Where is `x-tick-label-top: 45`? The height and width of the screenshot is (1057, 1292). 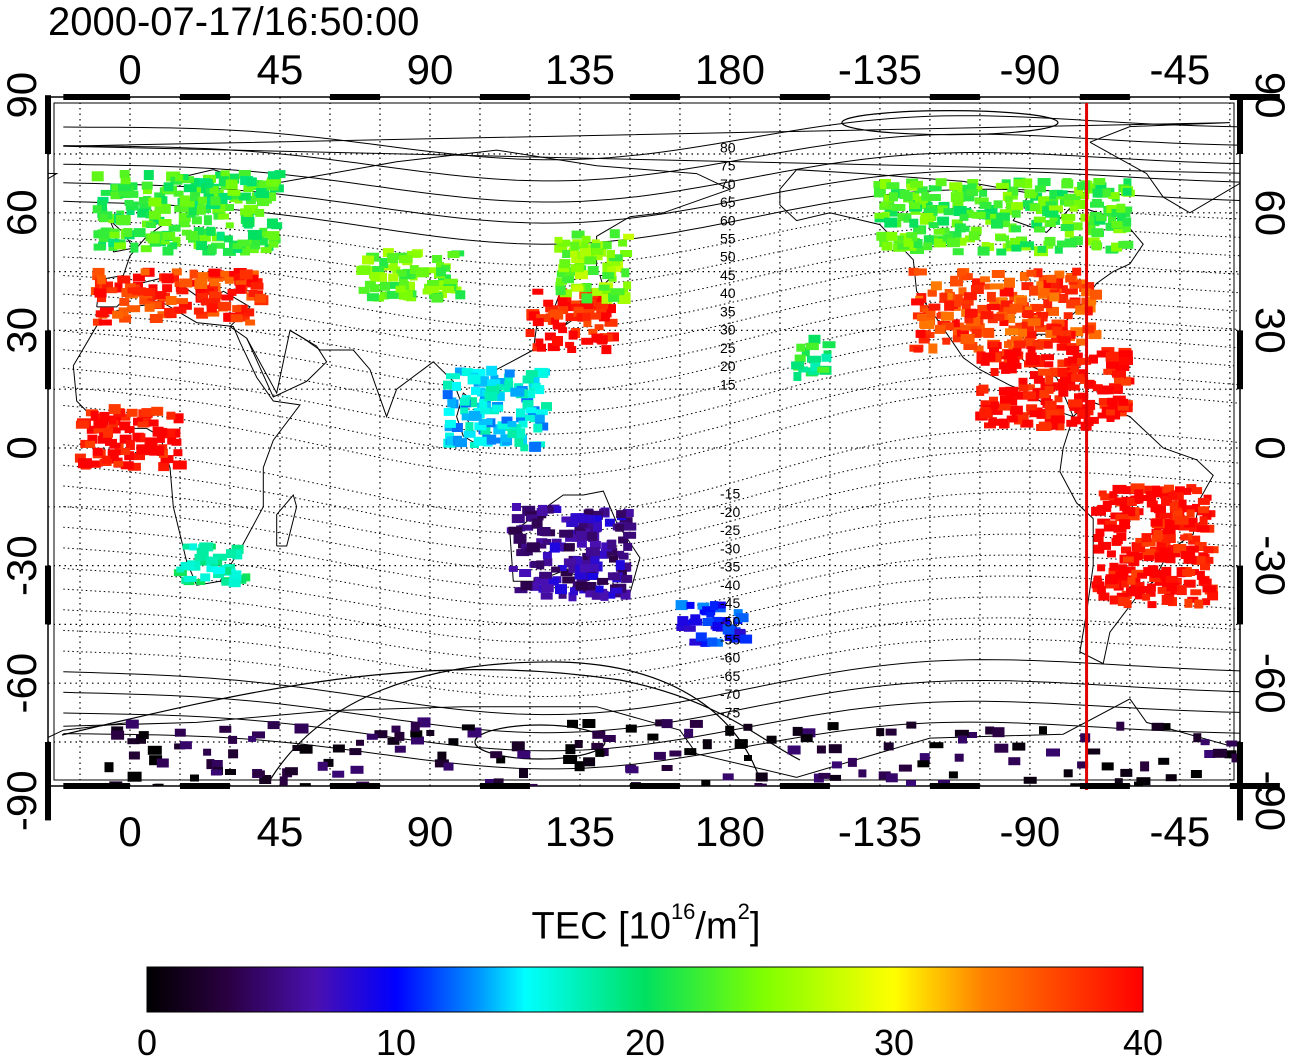
x-tick-label-top: 45 is located at coordinates (280, 69).